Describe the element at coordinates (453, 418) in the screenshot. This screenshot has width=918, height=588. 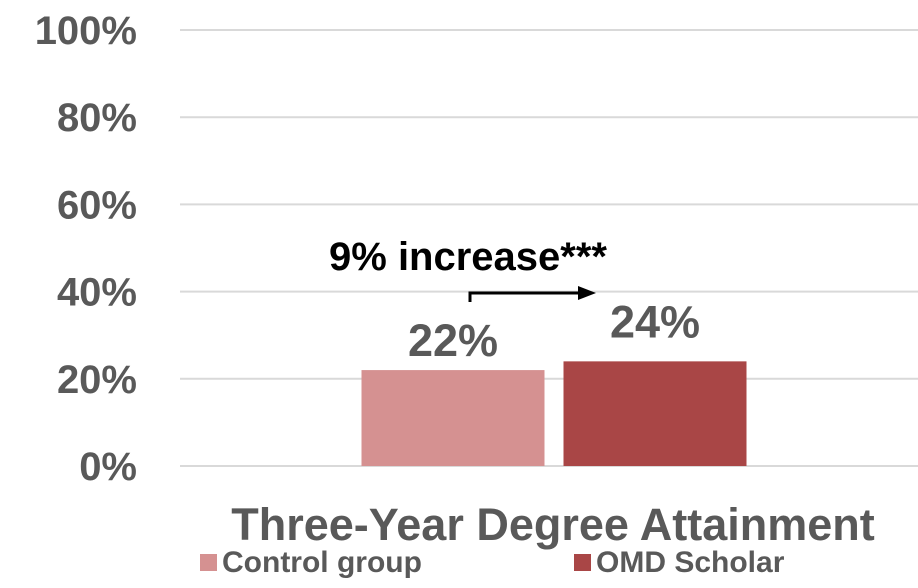
I see `bar-control-group` at that location.